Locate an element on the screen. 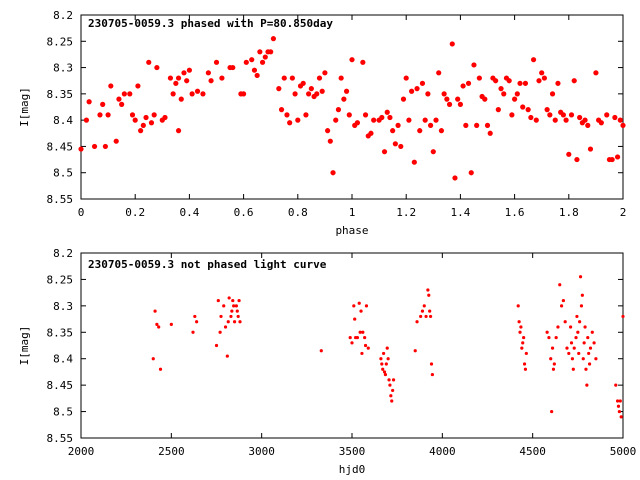  x-tick-label: 1.6 is located at coordinates (515, 212).